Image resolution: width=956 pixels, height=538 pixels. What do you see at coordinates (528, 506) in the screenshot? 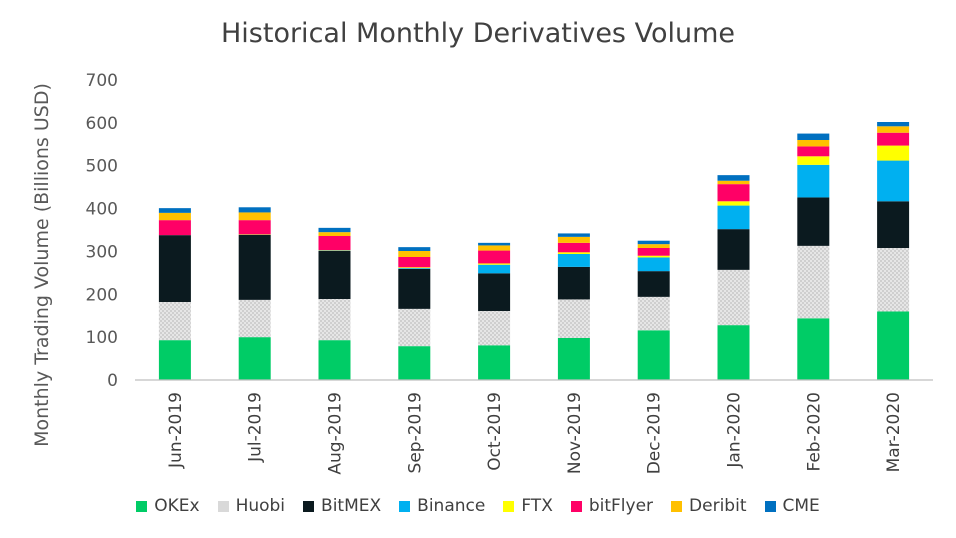
I see `legend-item-ftx: FTX` at bounding box center [528, 506].